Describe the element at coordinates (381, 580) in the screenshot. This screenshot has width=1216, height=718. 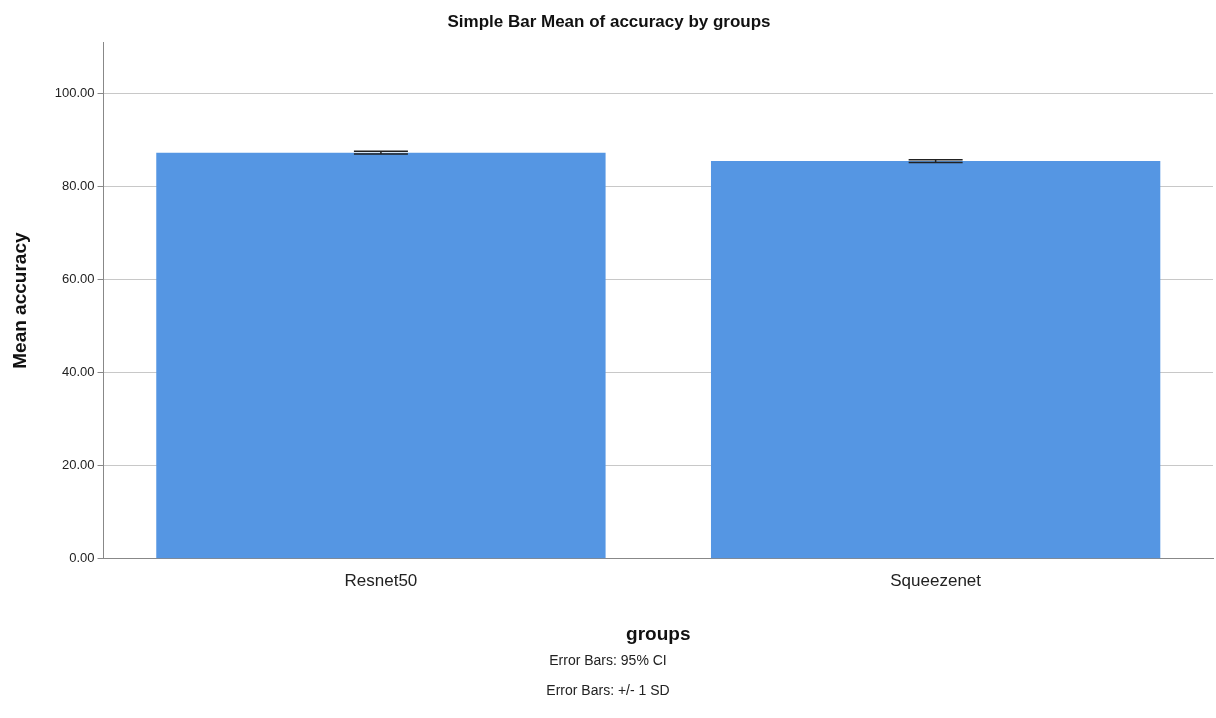
I see `x-tick-label: Resnet50` at that location.